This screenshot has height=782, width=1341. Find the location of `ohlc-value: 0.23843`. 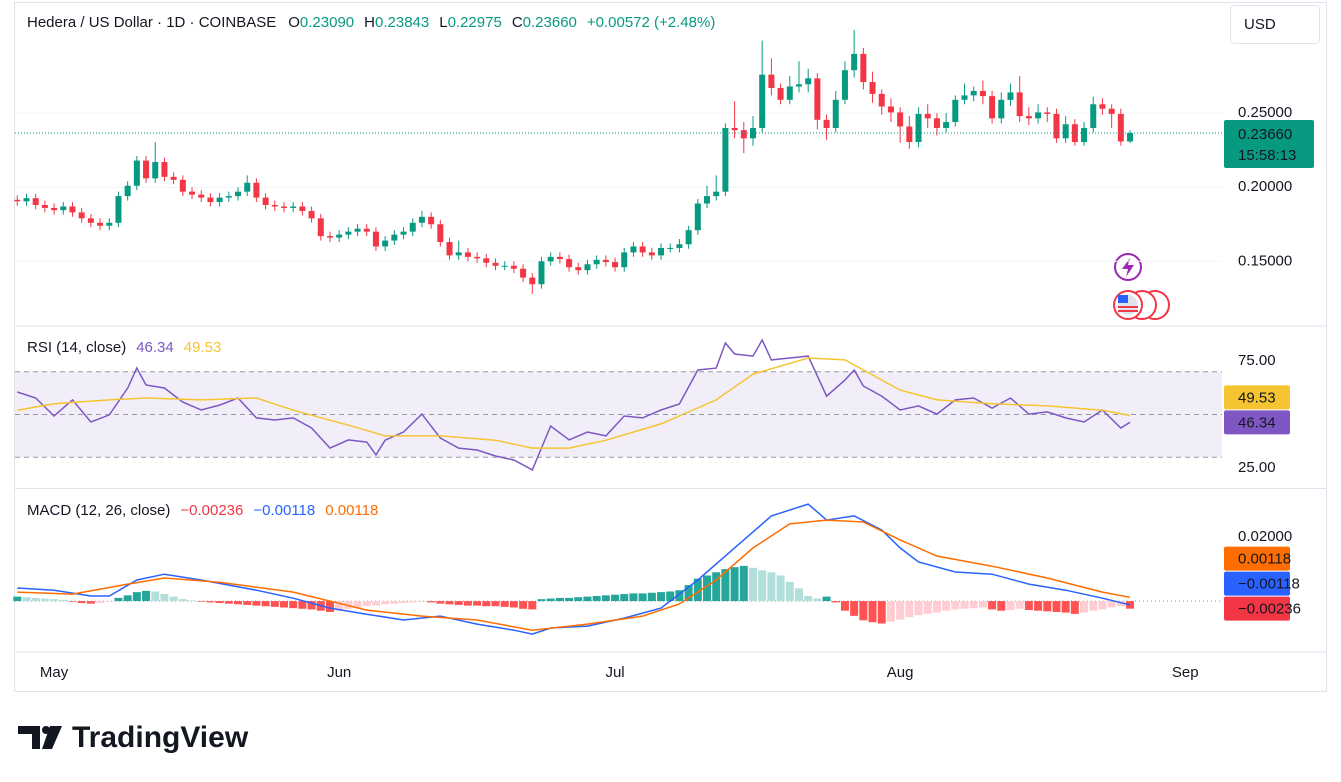

ohlc-value: 0.23843 is located at coordinates (402, 22).